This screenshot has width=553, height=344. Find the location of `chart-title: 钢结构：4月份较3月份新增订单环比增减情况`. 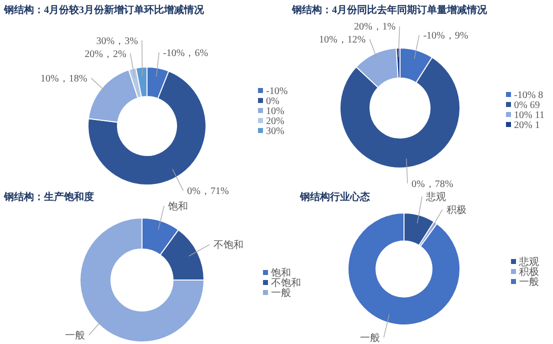

chart-title: 钢结构：4月份较3月份新增订单环比增减情况 is located at coordinates (104, 10).